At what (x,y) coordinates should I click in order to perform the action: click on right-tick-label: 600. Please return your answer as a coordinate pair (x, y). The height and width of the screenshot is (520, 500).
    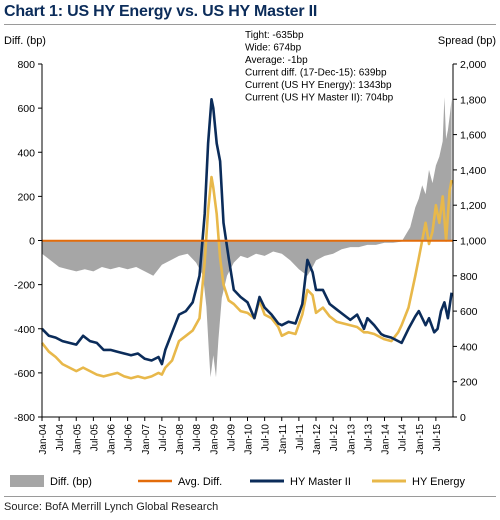
    Looking at the image, I should click on (469, 312).